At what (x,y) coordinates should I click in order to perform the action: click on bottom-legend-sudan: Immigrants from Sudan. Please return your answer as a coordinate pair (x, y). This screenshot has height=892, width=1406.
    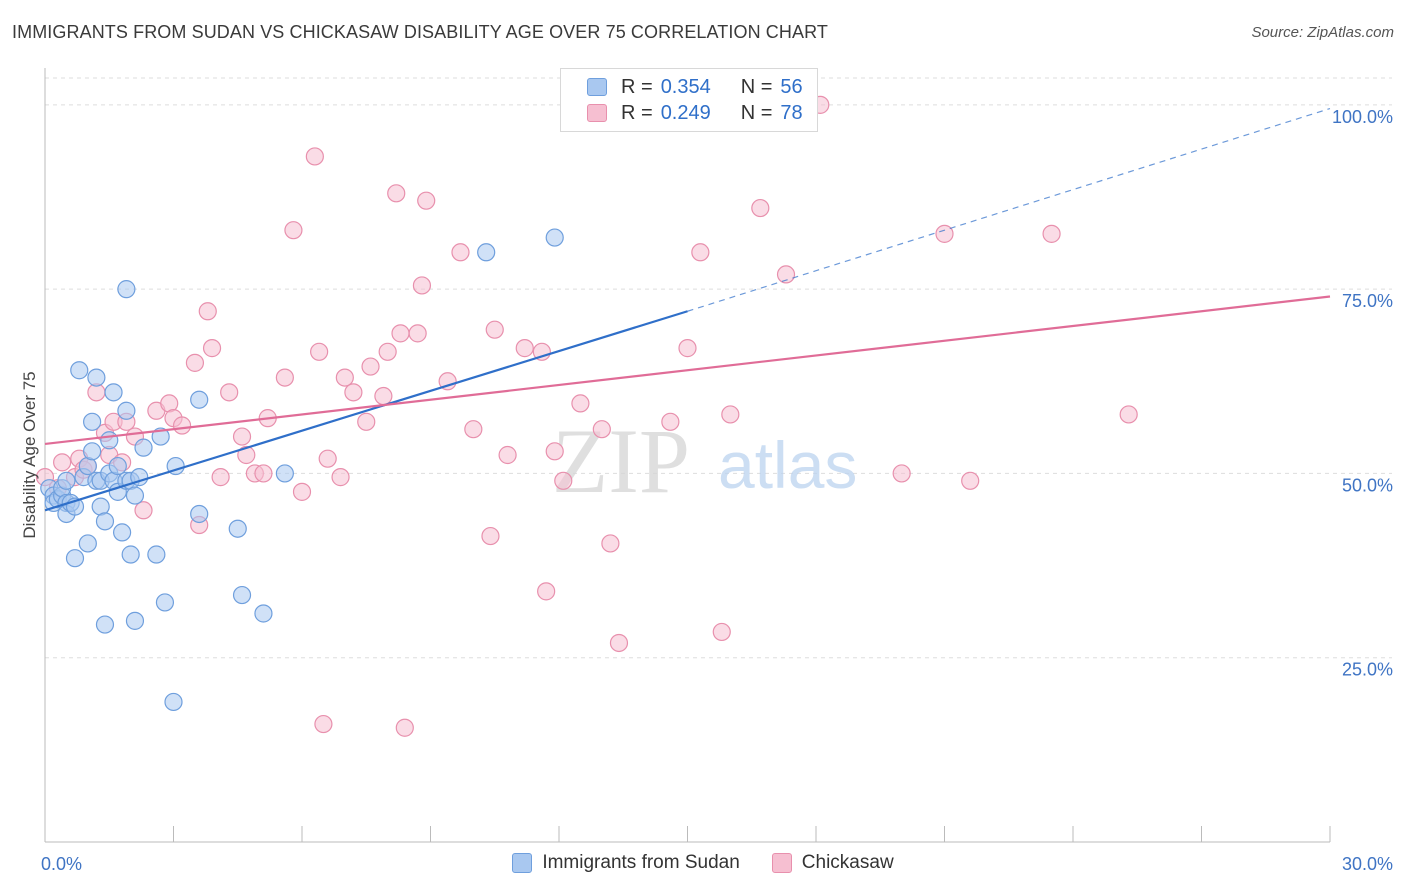
    Looking at the image, I should click on (626, 863).